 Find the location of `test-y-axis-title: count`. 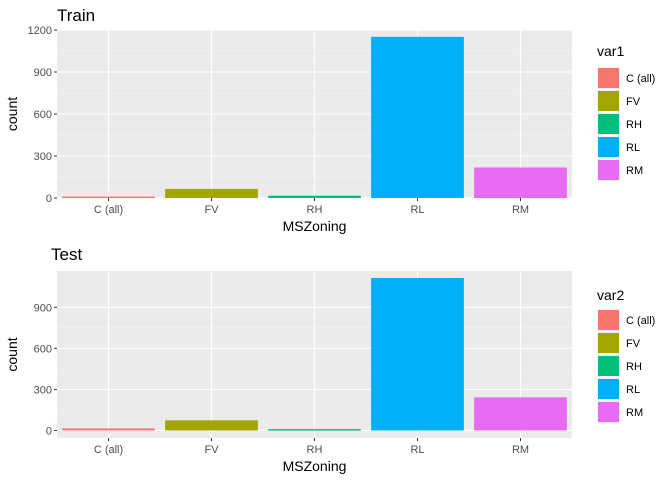

test-y-axis-title: count is located at coordinates (12, 354).